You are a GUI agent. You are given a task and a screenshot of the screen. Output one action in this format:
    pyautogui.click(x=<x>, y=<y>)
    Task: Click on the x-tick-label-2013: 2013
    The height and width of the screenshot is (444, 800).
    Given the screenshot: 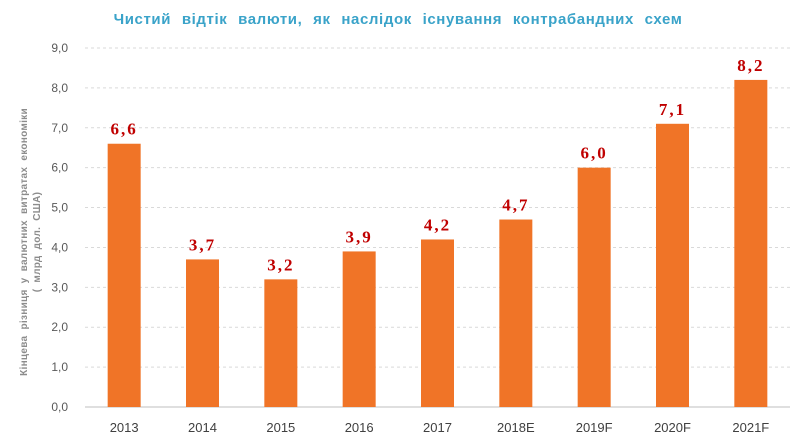 What is the action you would take?
    pyautogui.click(x=124, y=427)
    